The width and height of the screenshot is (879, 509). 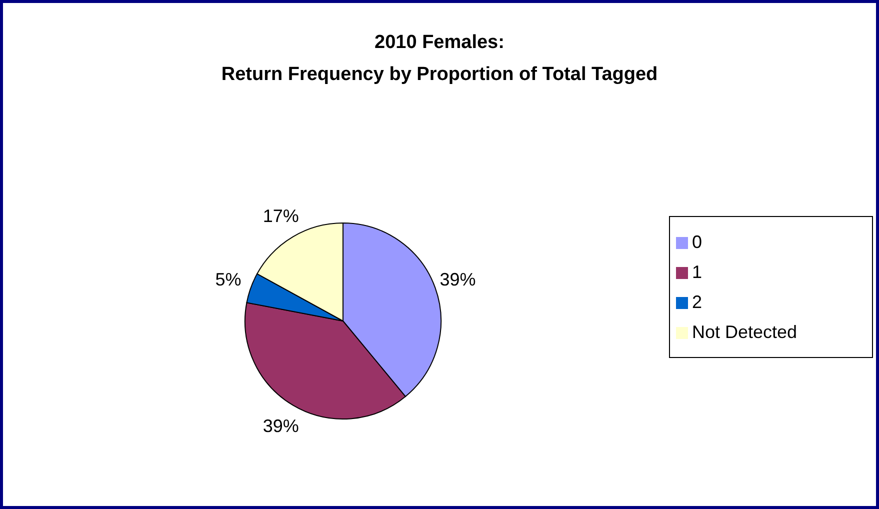 What do you see at coordinates (697, 272) in the screenshot?
I see `legend-label: 1` at bounding box center [697, 272].